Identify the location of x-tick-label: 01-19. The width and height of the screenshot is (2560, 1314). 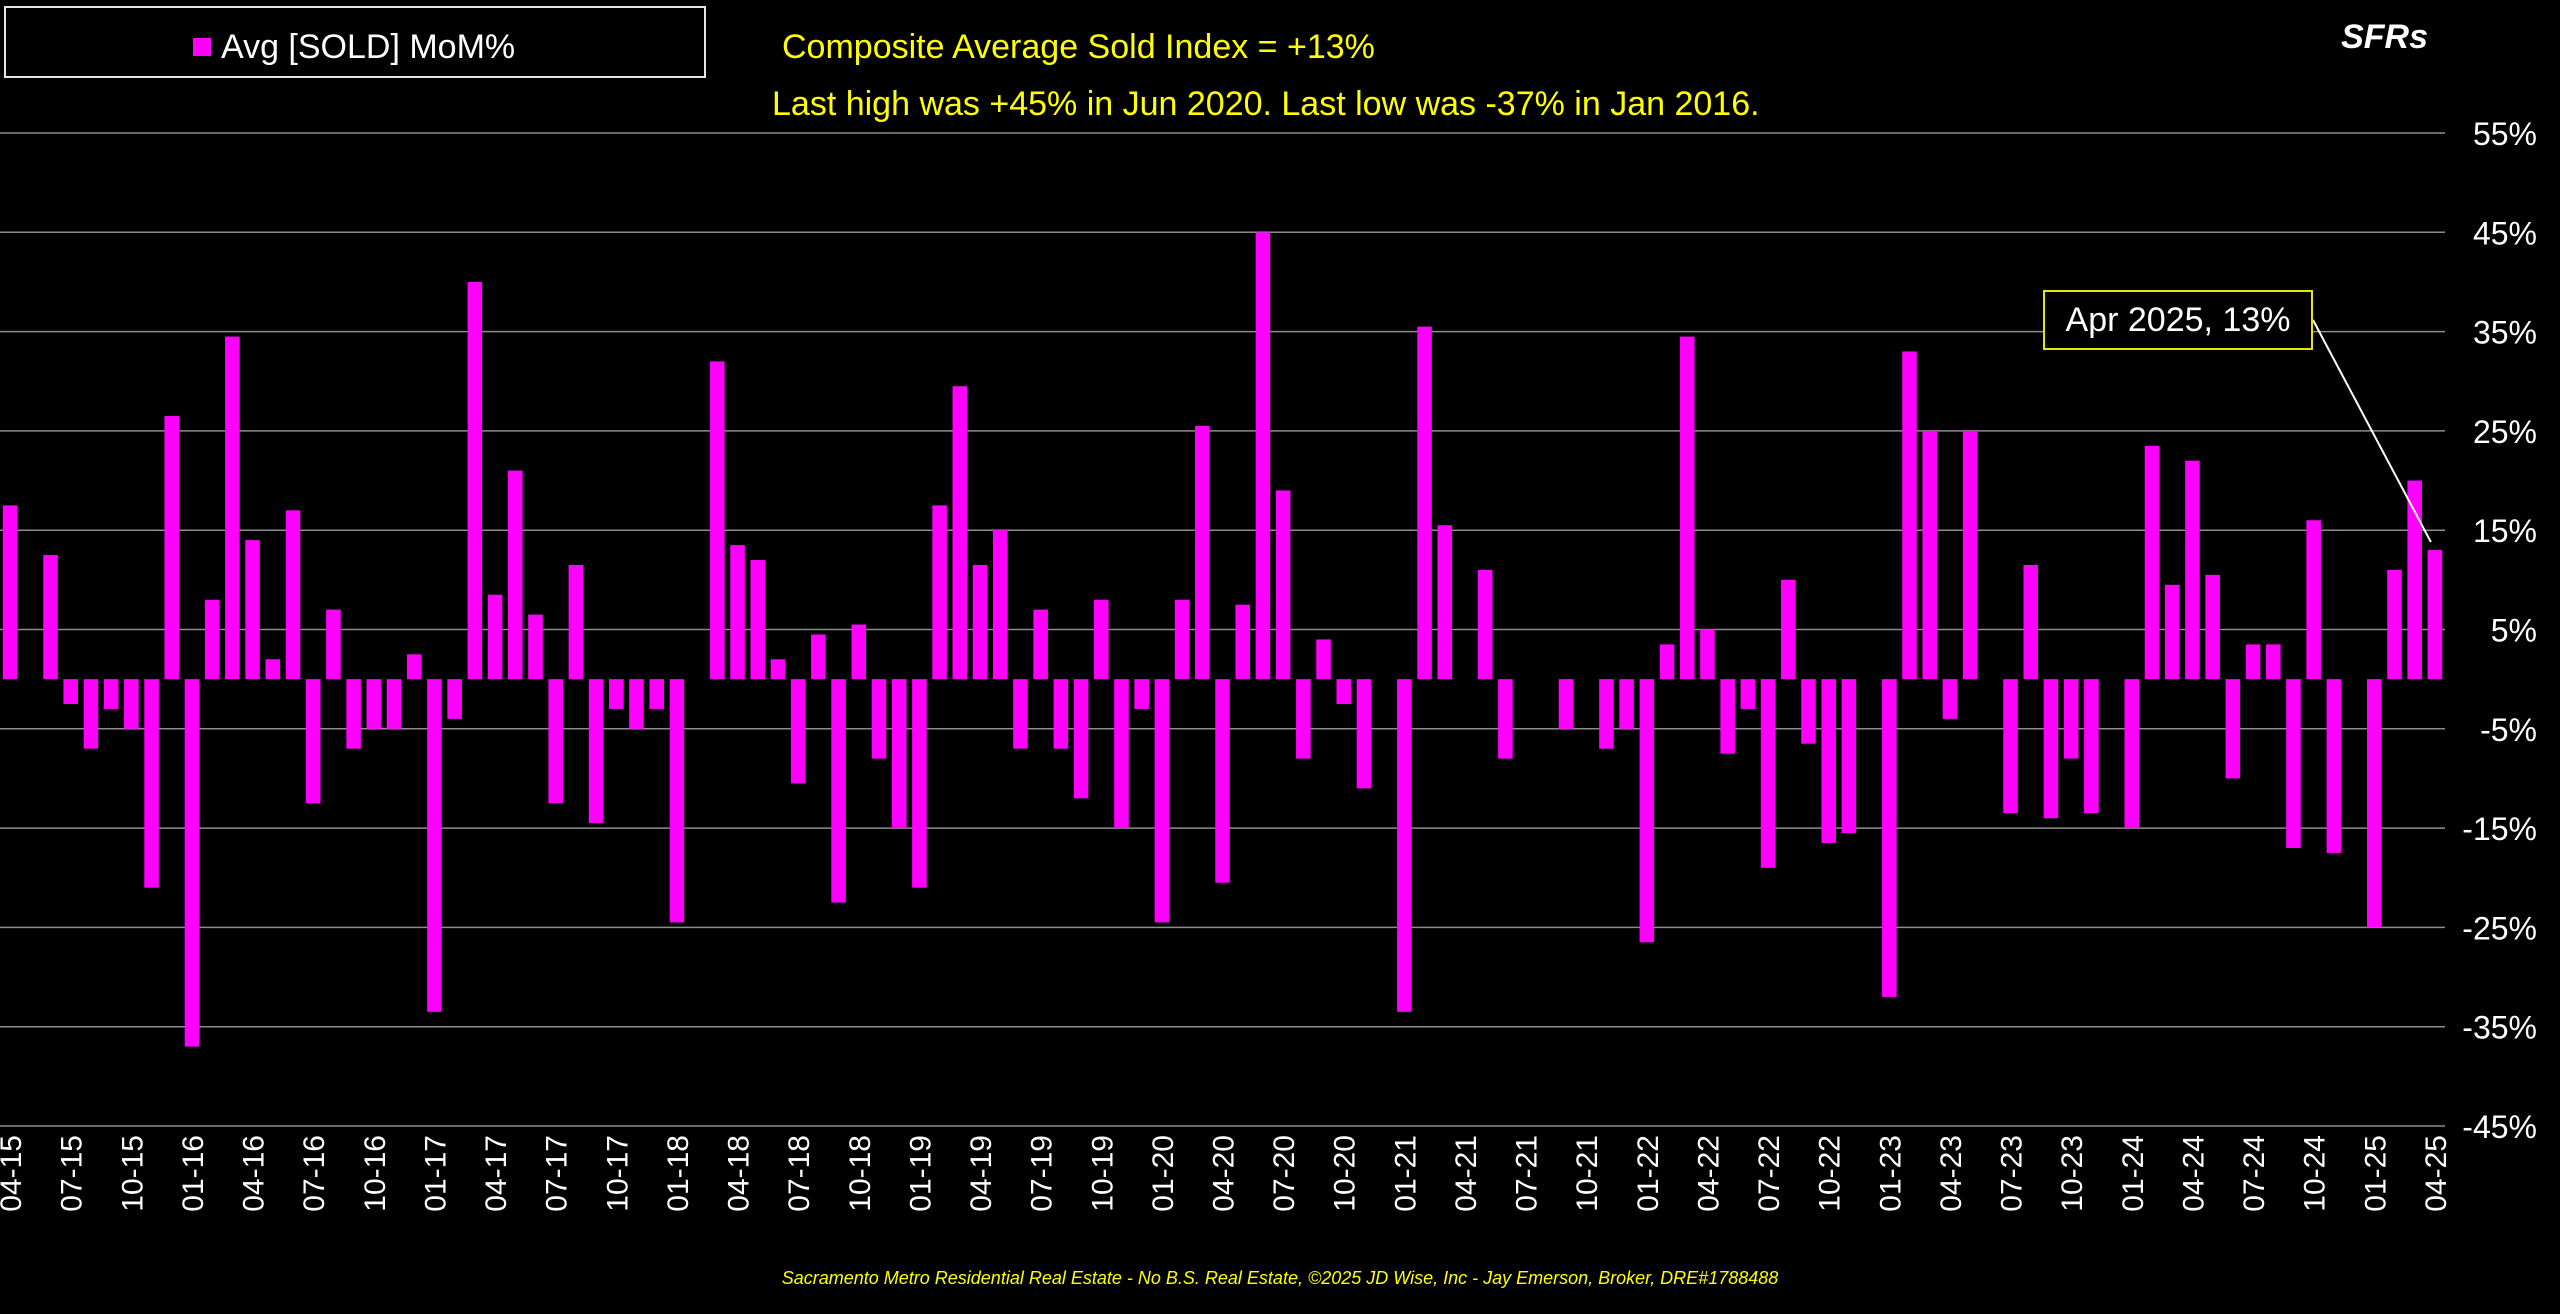
(920, 1173).